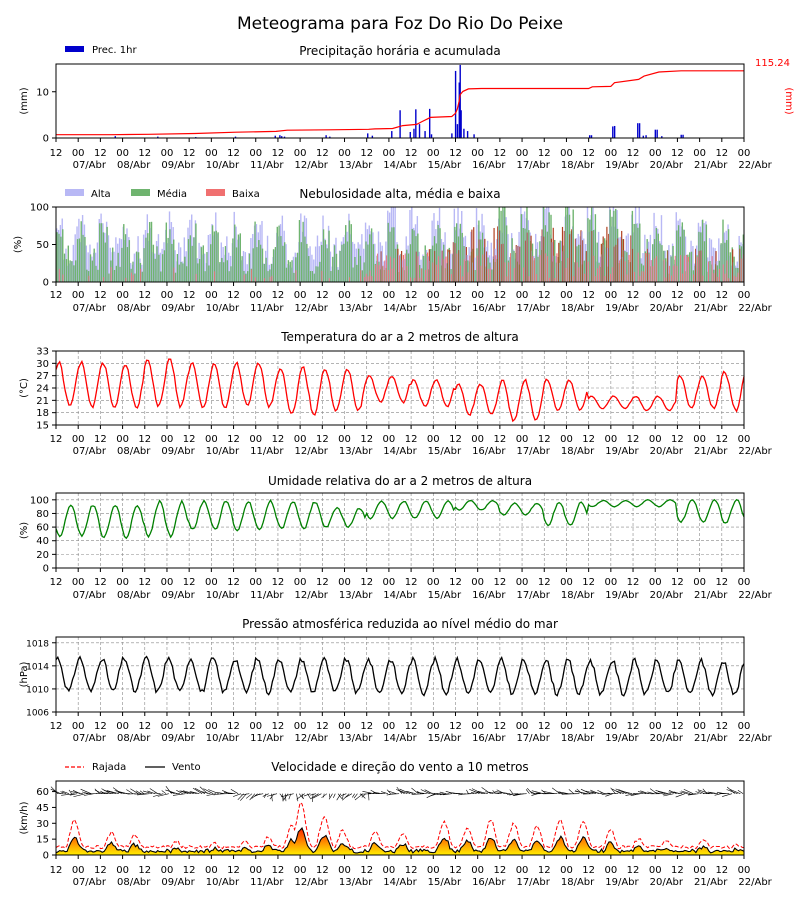 Image resolution: width=800 pixels, height=900 pixels. What do you see at coordinates (400, 51) in the screenshot?
I see `precip-chart-title: Precipitação horária e acumulada` at bounding box center [400, 51].